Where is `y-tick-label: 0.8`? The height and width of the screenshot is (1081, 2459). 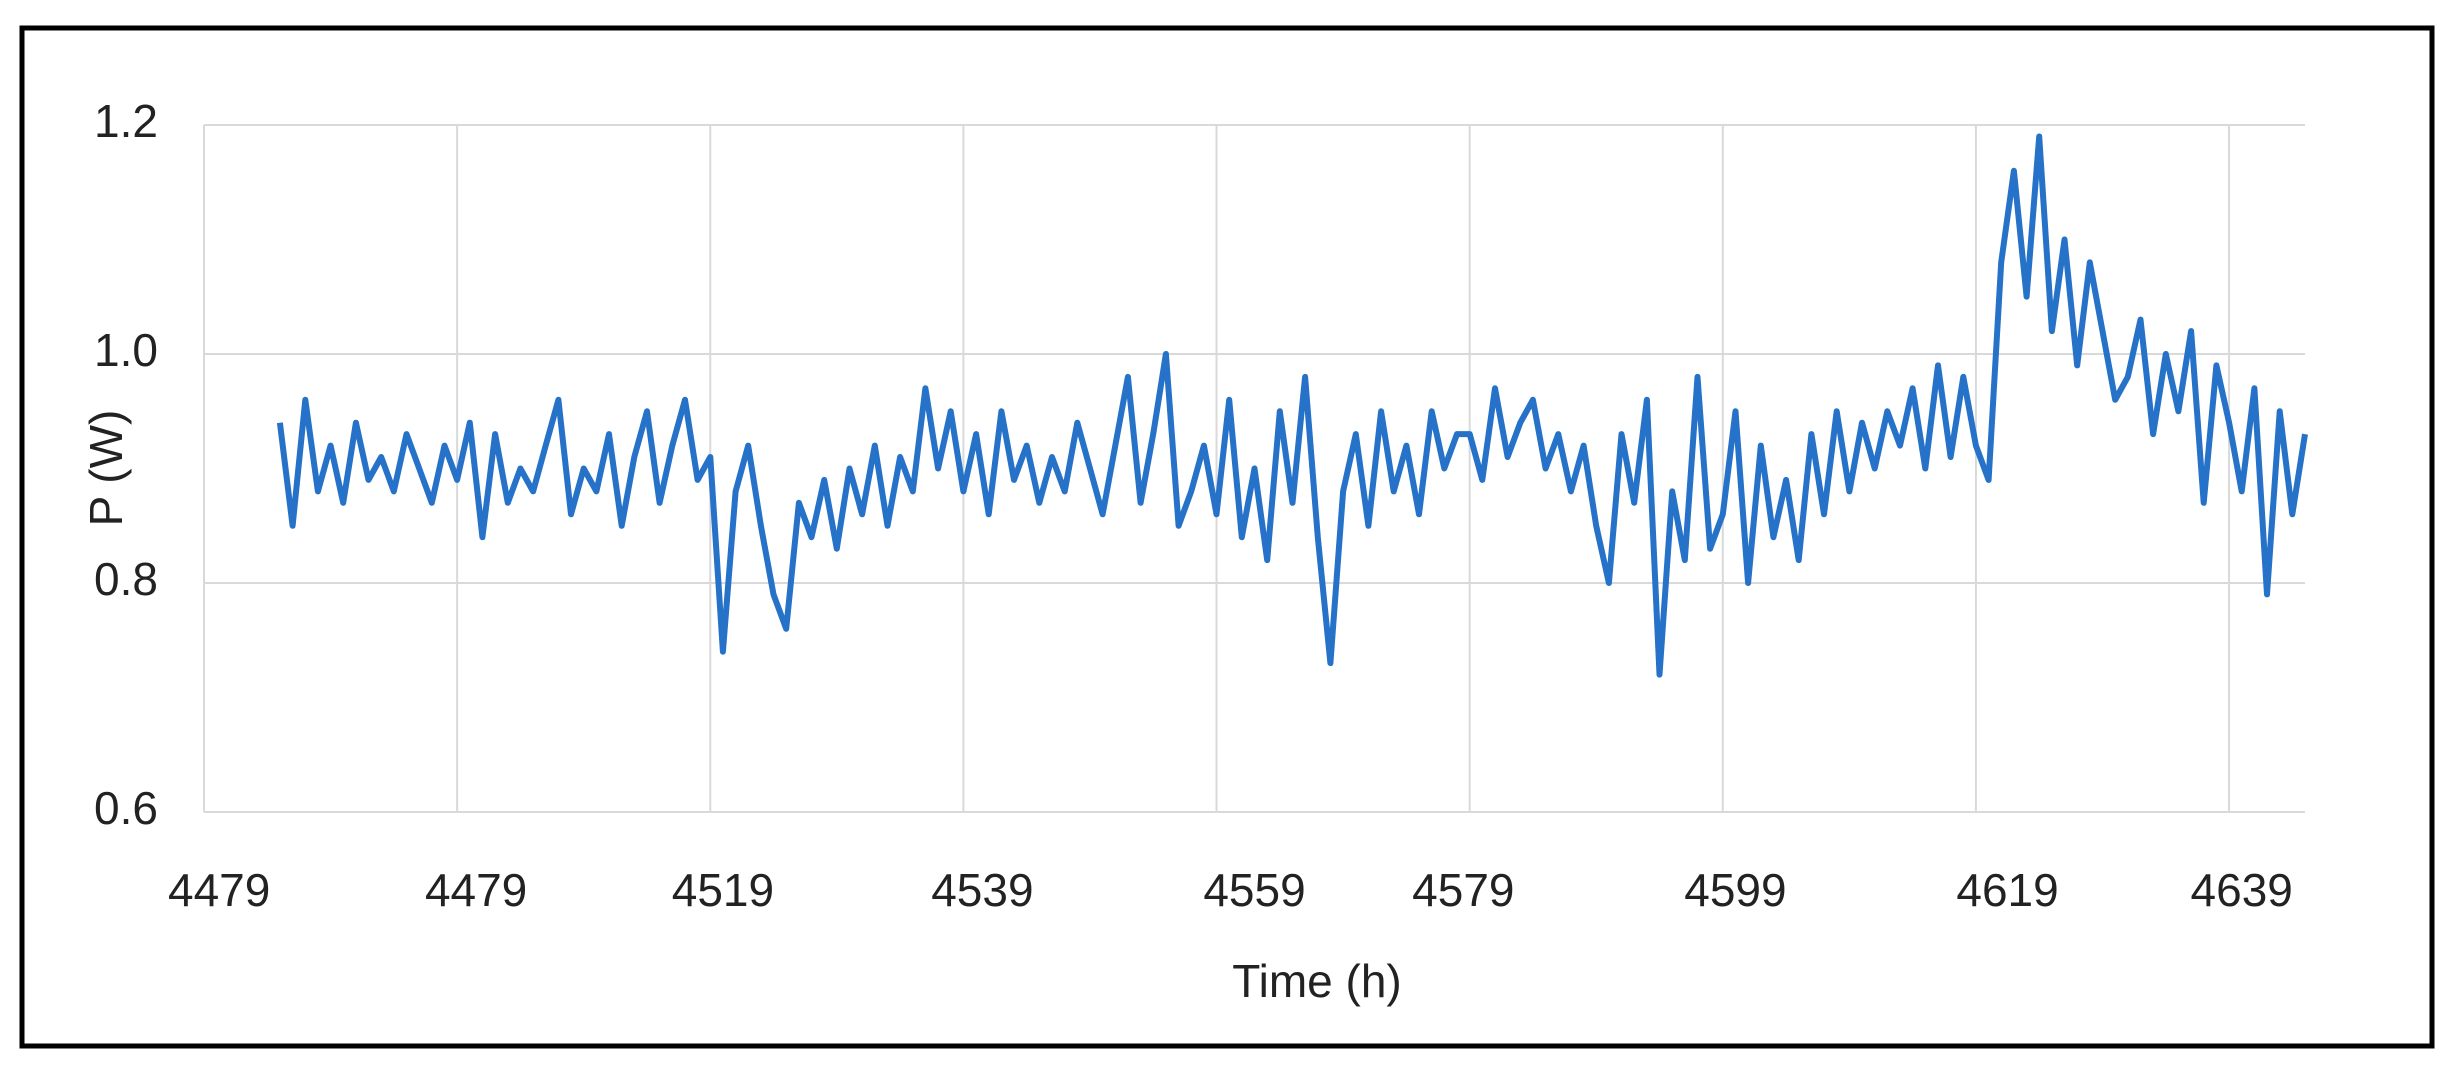 y-tick-label: 0.8 is located at coordinates (126, 579).